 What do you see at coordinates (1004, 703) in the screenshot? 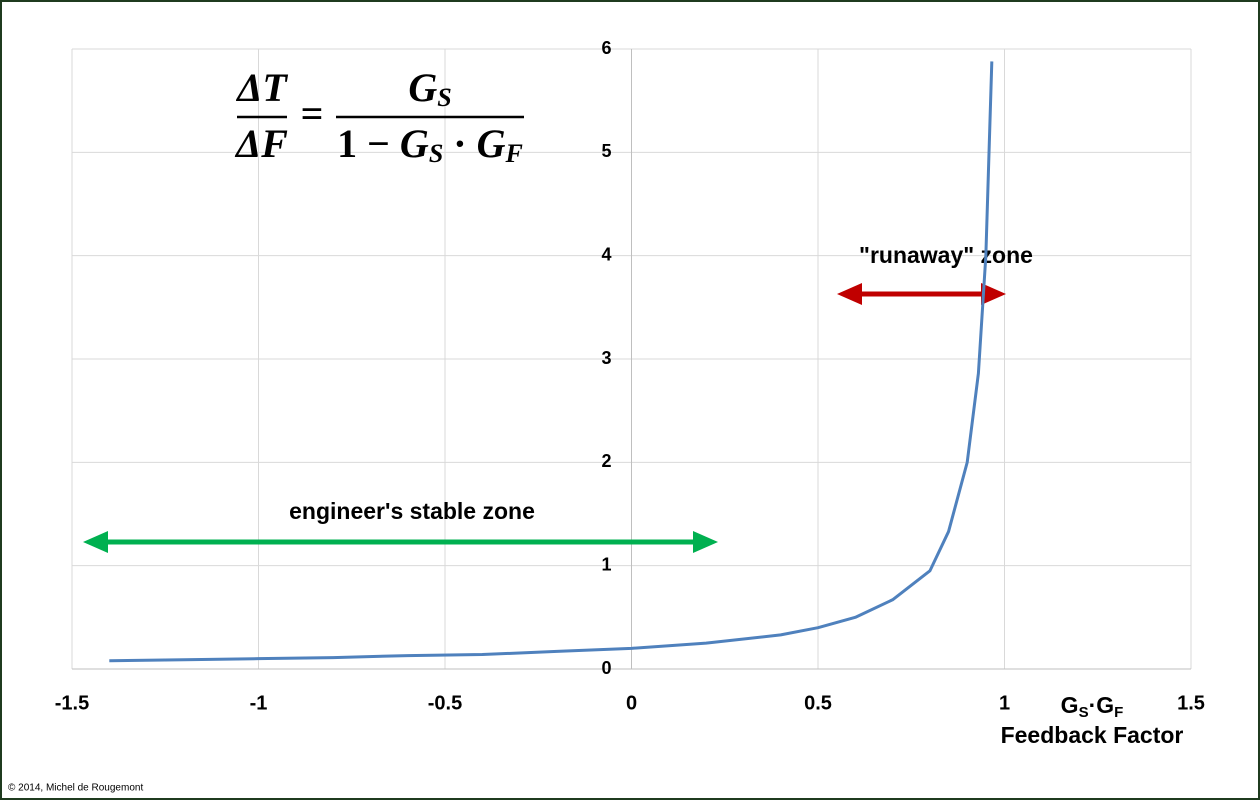
I see `x-tick-label: 1` at bounding box center [1004, 703].